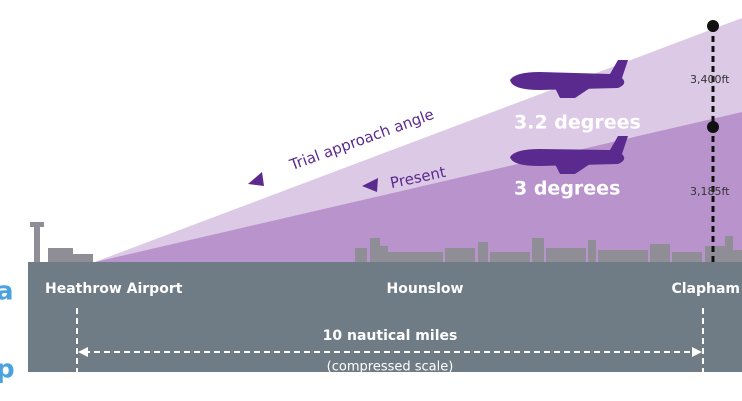 Image resolution: width=742 pixels, height=401 pixels. What do you see at coordinates (386, 242) in the screenshot?
I see `skyline` at bounding box center [386, 242].